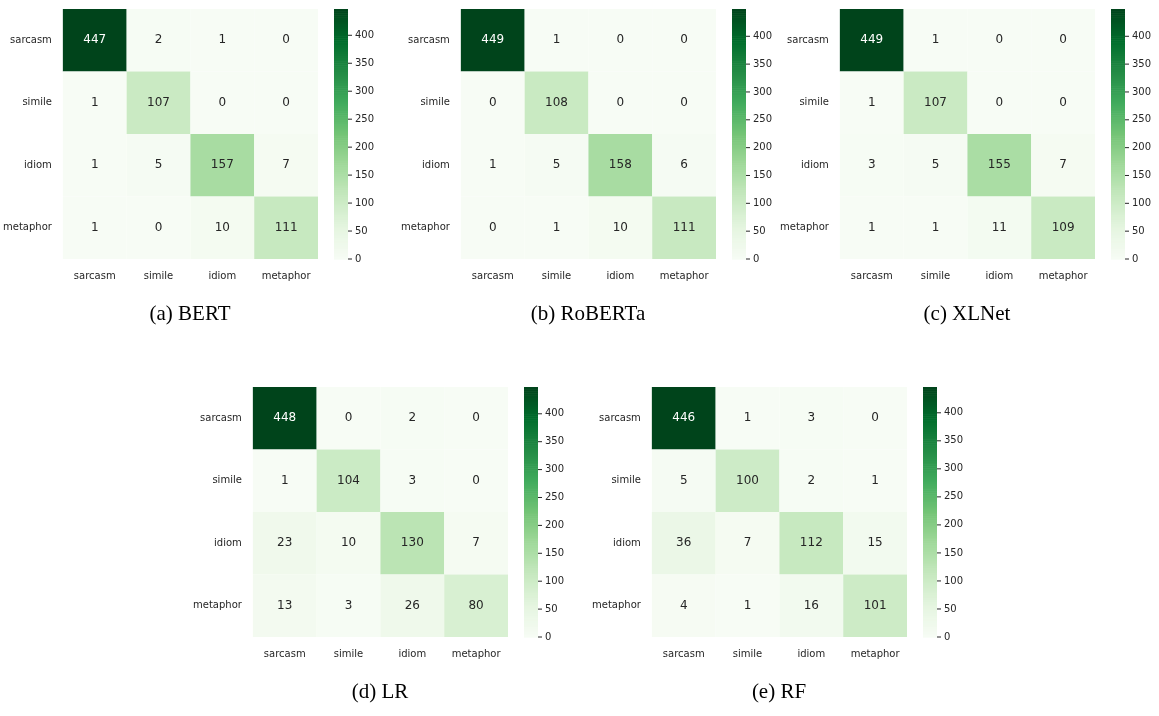 This screenshot has height=716, width=1159. Describe the element at coordinates (747, 479) in the screenshot. I see `data-label: 100` at that location.